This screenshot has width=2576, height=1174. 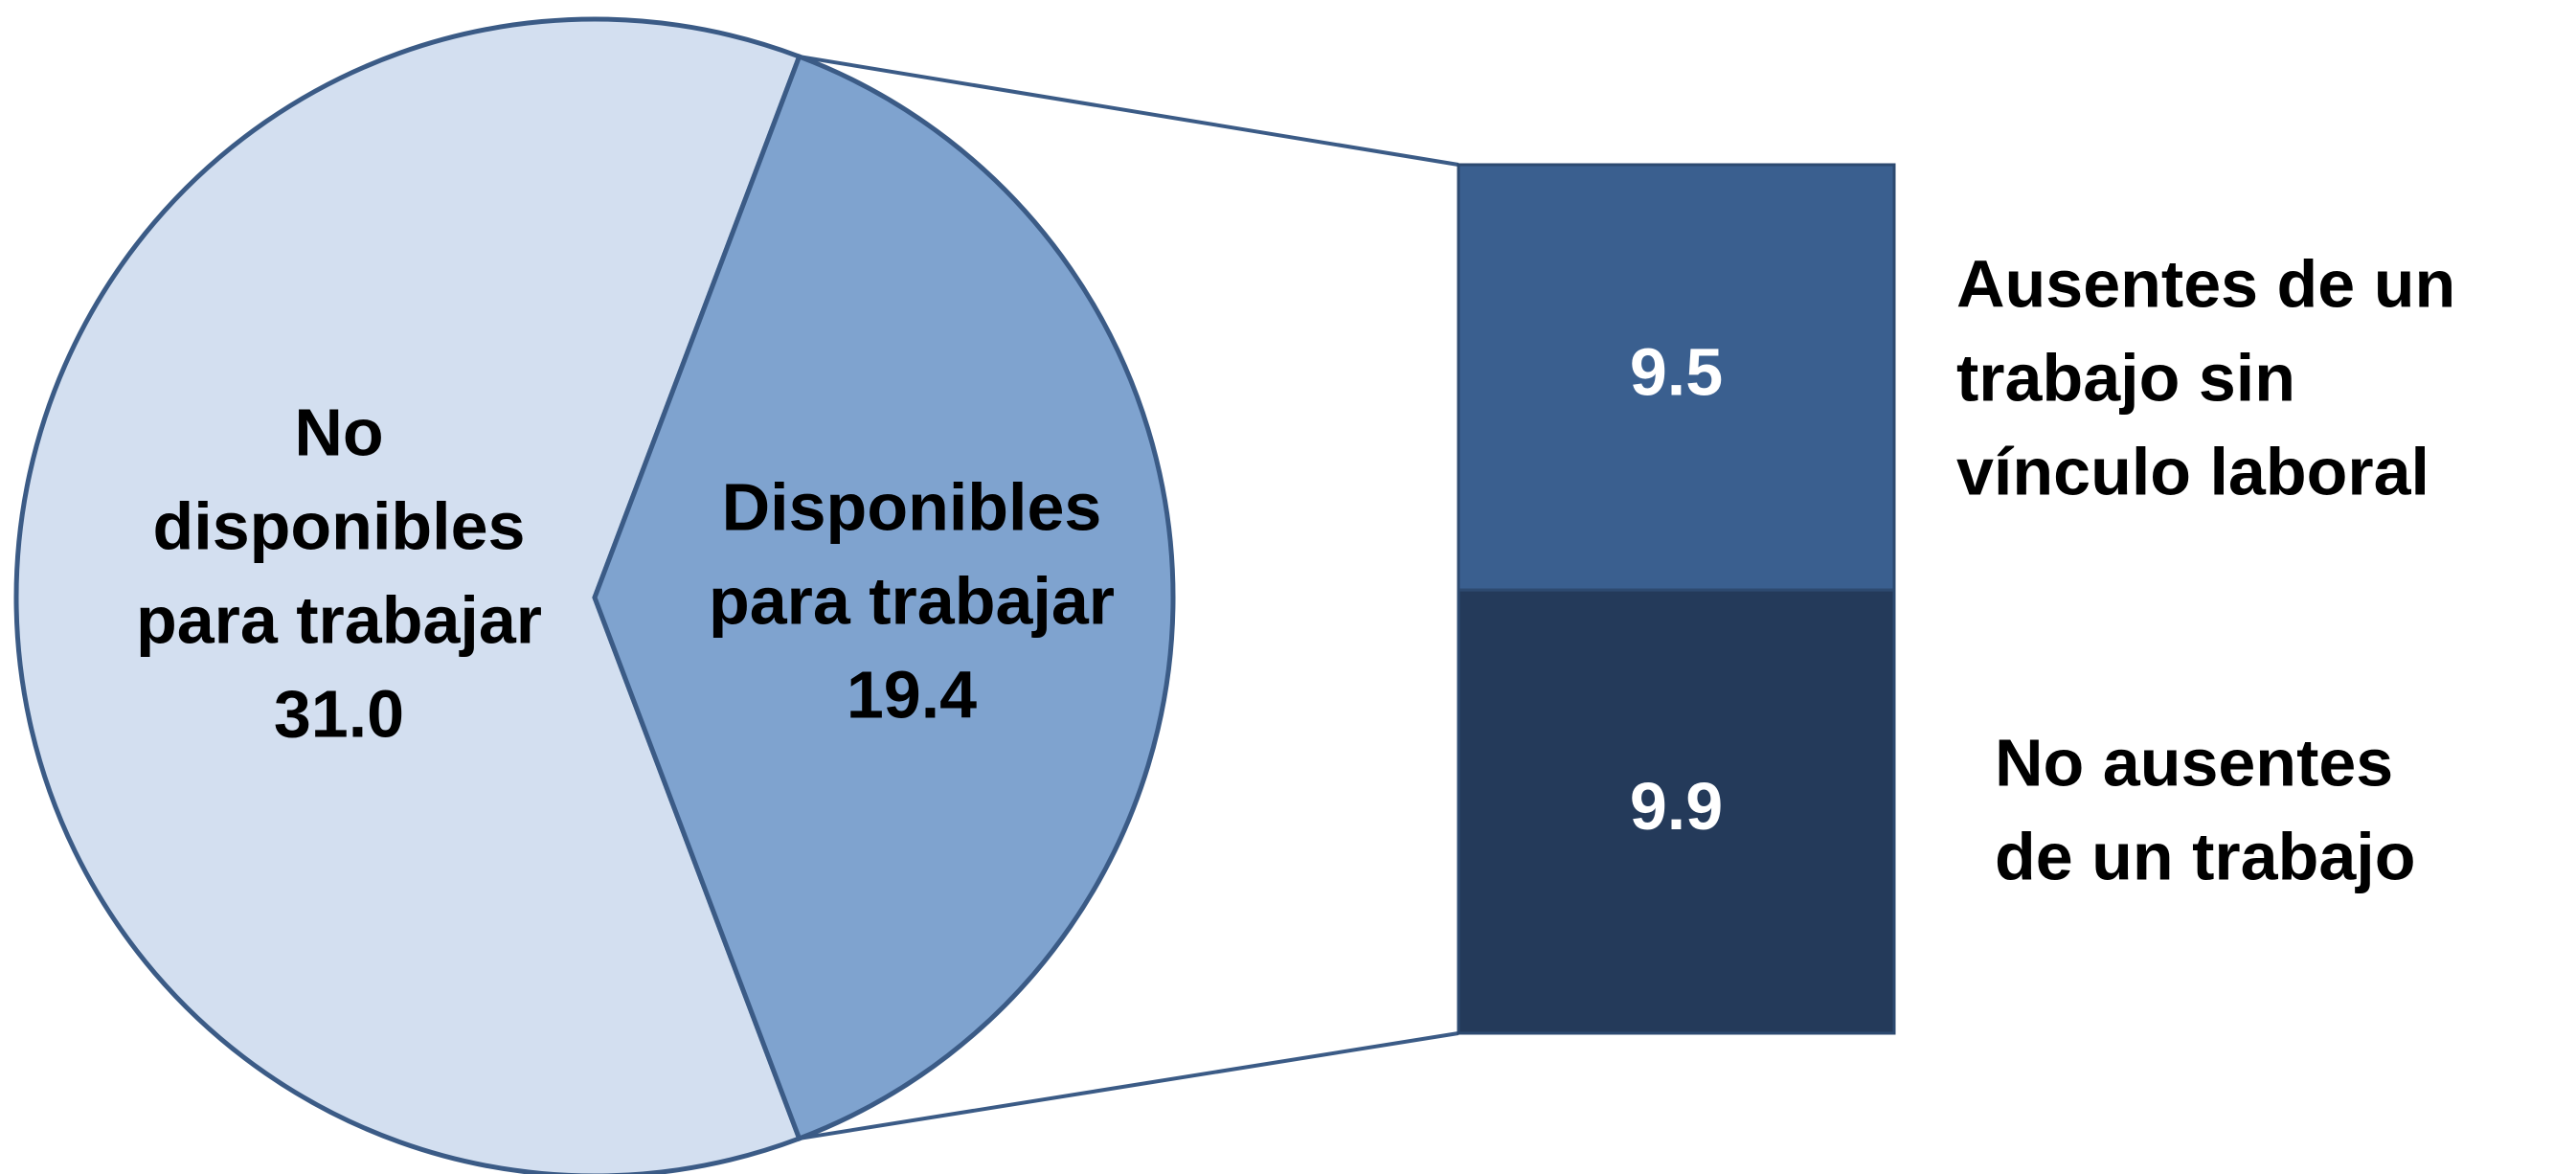 What do you see at coordinates (339, 713) in the screenshot?
I see `pie-value-label: 31.0` at bounding box center [339, 713].